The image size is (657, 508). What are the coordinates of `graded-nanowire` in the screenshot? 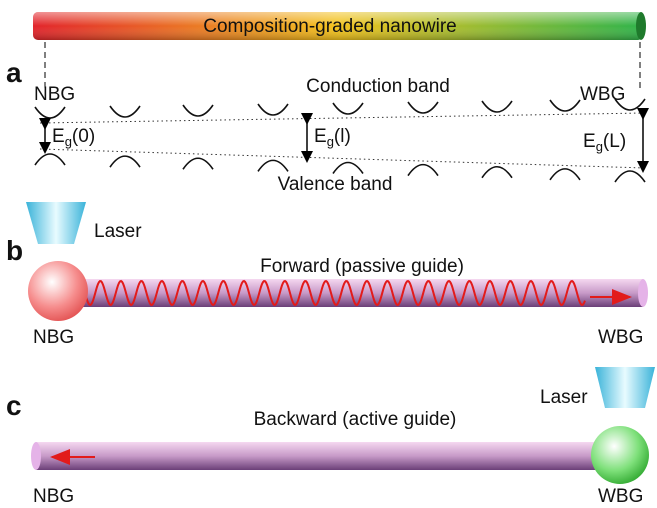 It's located at (339, 26).